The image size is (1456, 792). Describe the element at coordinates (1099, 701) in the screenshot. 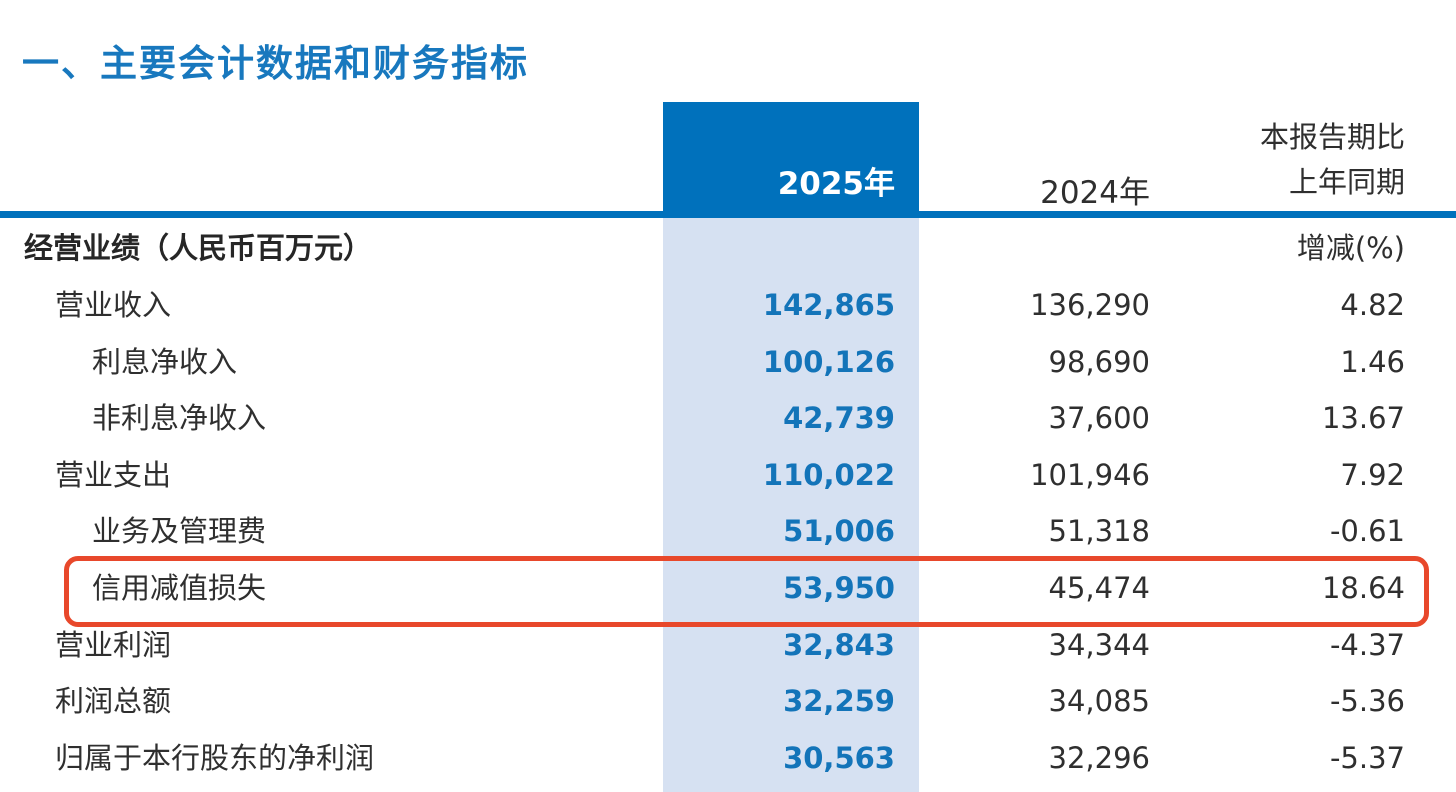

I see `row-value-2024: 34,085` at that location.